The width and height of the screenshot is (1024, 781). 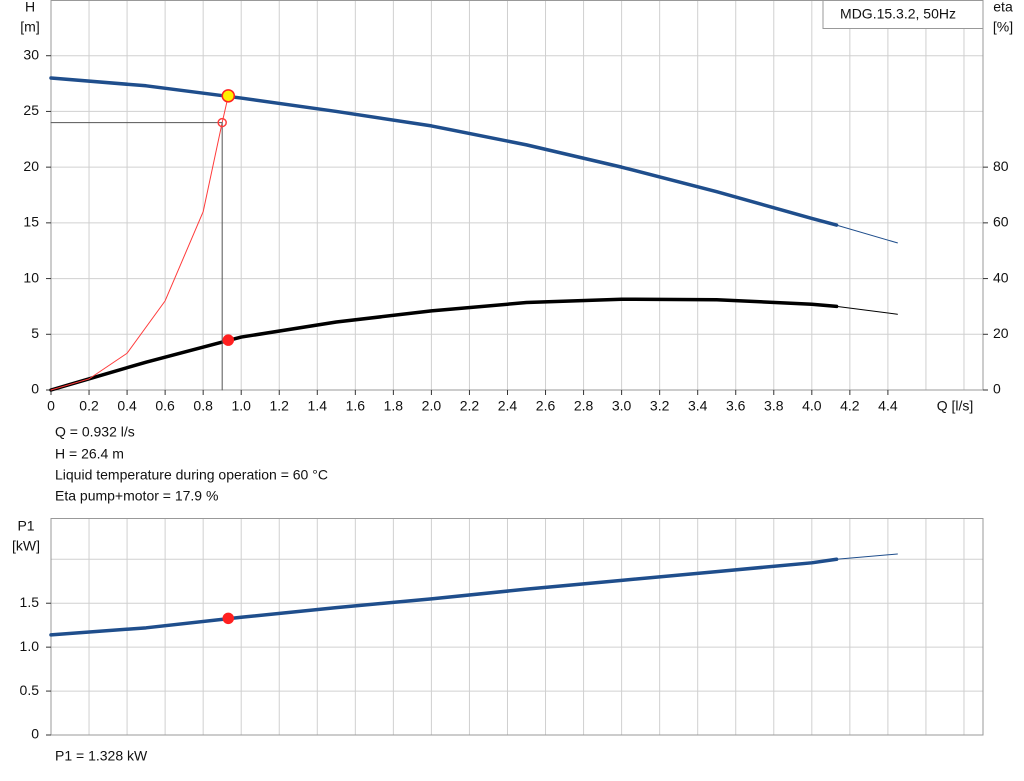 What do you see at coordinates (888, 406) in the screenshot?
I see `x-tick-label: 4.4` at bounding box center [888, 406].